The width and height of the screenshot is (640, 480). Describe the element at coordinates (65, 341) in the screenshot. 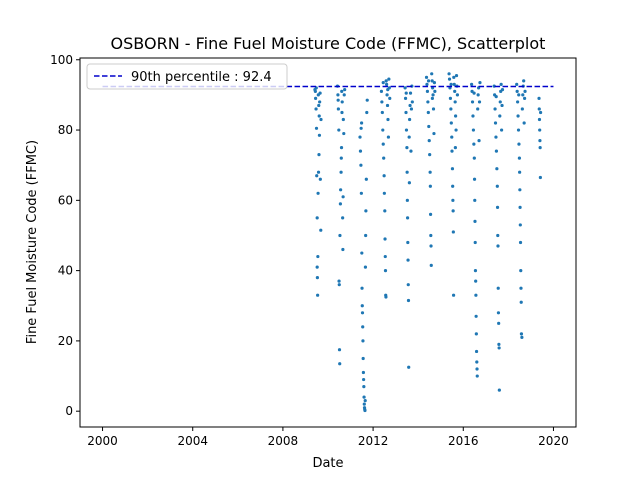

I see `y-tick-label: 20` at that location.